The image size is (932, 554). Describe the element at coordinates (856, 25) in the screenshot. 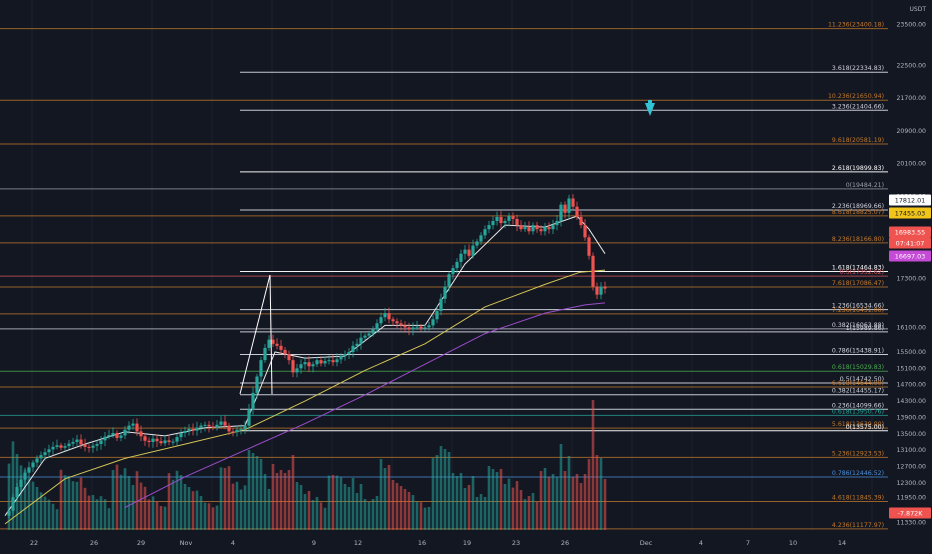

I see `fib-level-label: 11.236(23400.18)` at that location.